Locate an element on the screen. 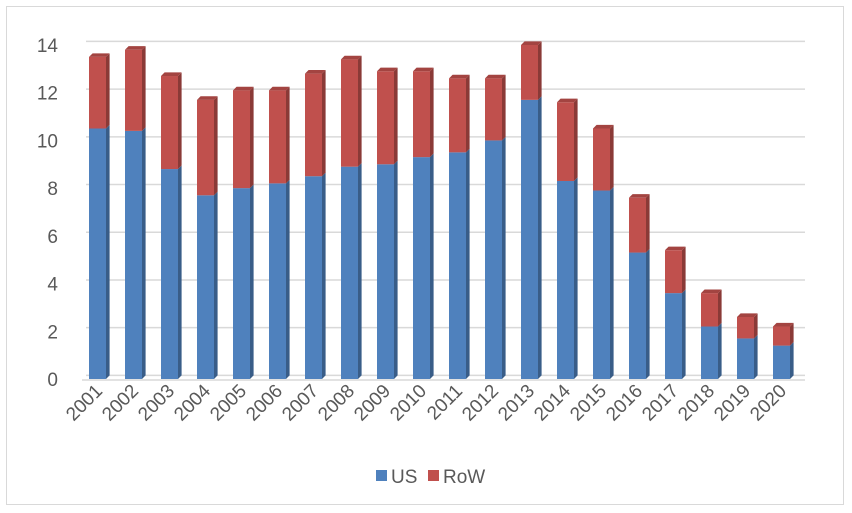  y-tick-label: 2 is located at coordinates (52, 332).